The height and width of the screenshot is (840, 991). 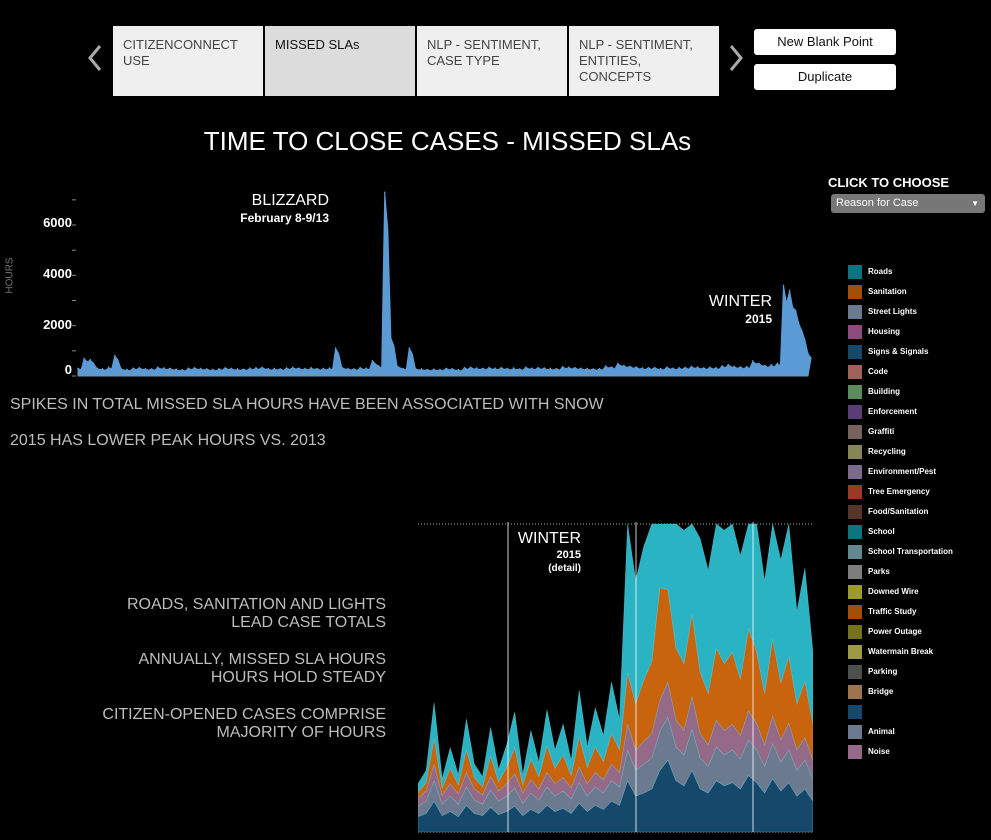 I want to click on legend-item: Traffic Study, so click(x=882, y=612).